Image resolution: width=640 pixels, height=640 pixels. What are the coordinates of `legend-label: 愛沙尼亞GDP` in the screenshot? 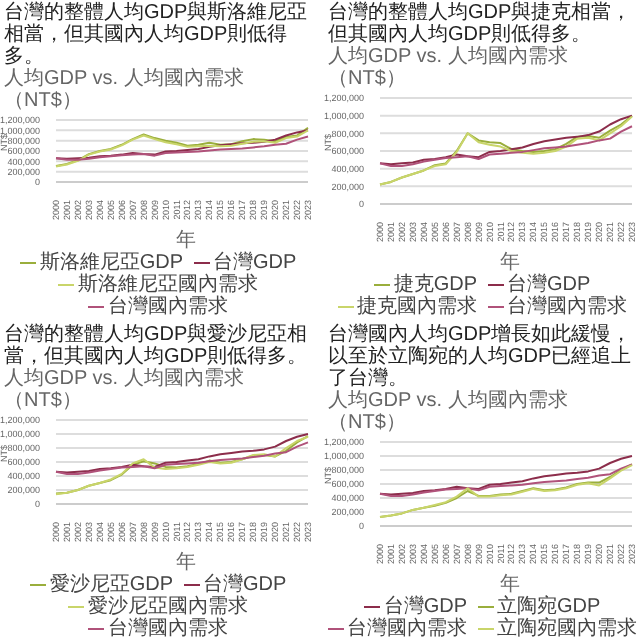 It's located at (110, 585).